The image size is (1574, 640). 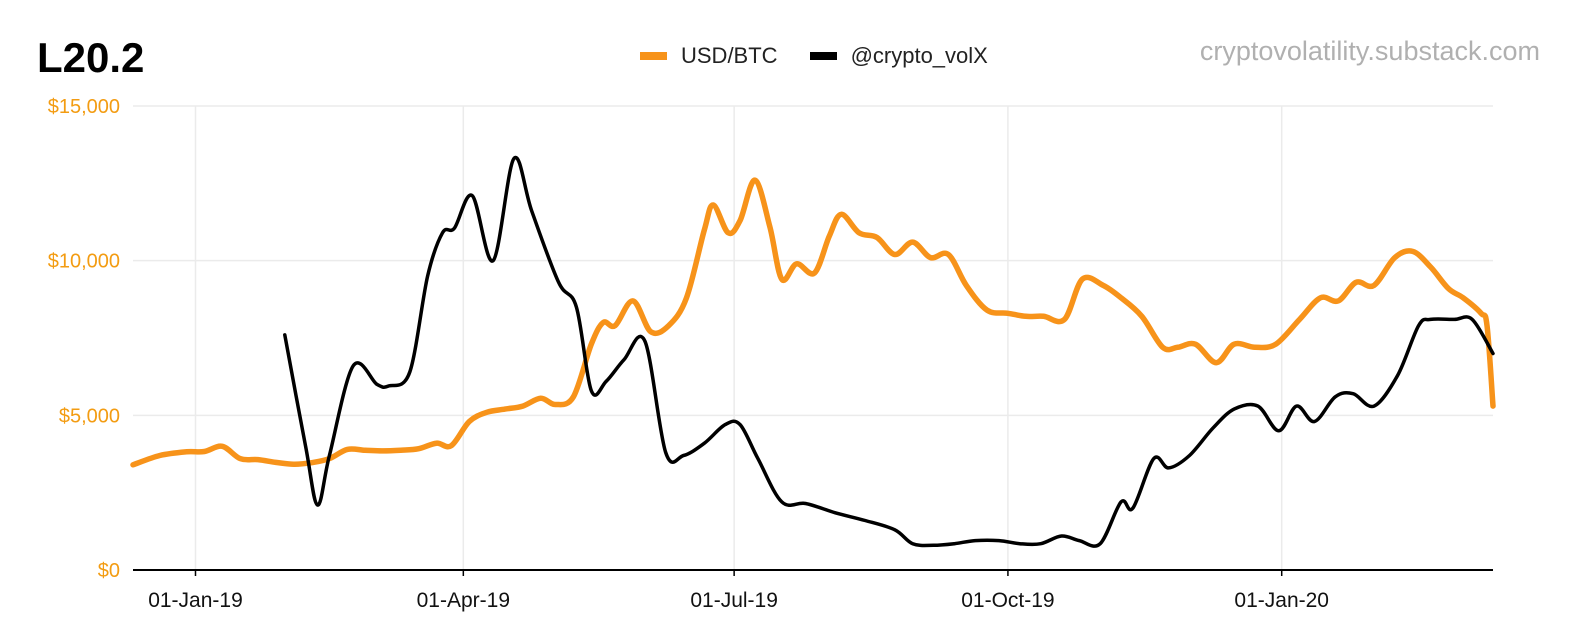 What do you see at coordinates (1281, 600) in the screenshot?
I see `x-tick-label: 01-Jan-20` at bounding box center [1281, 600].